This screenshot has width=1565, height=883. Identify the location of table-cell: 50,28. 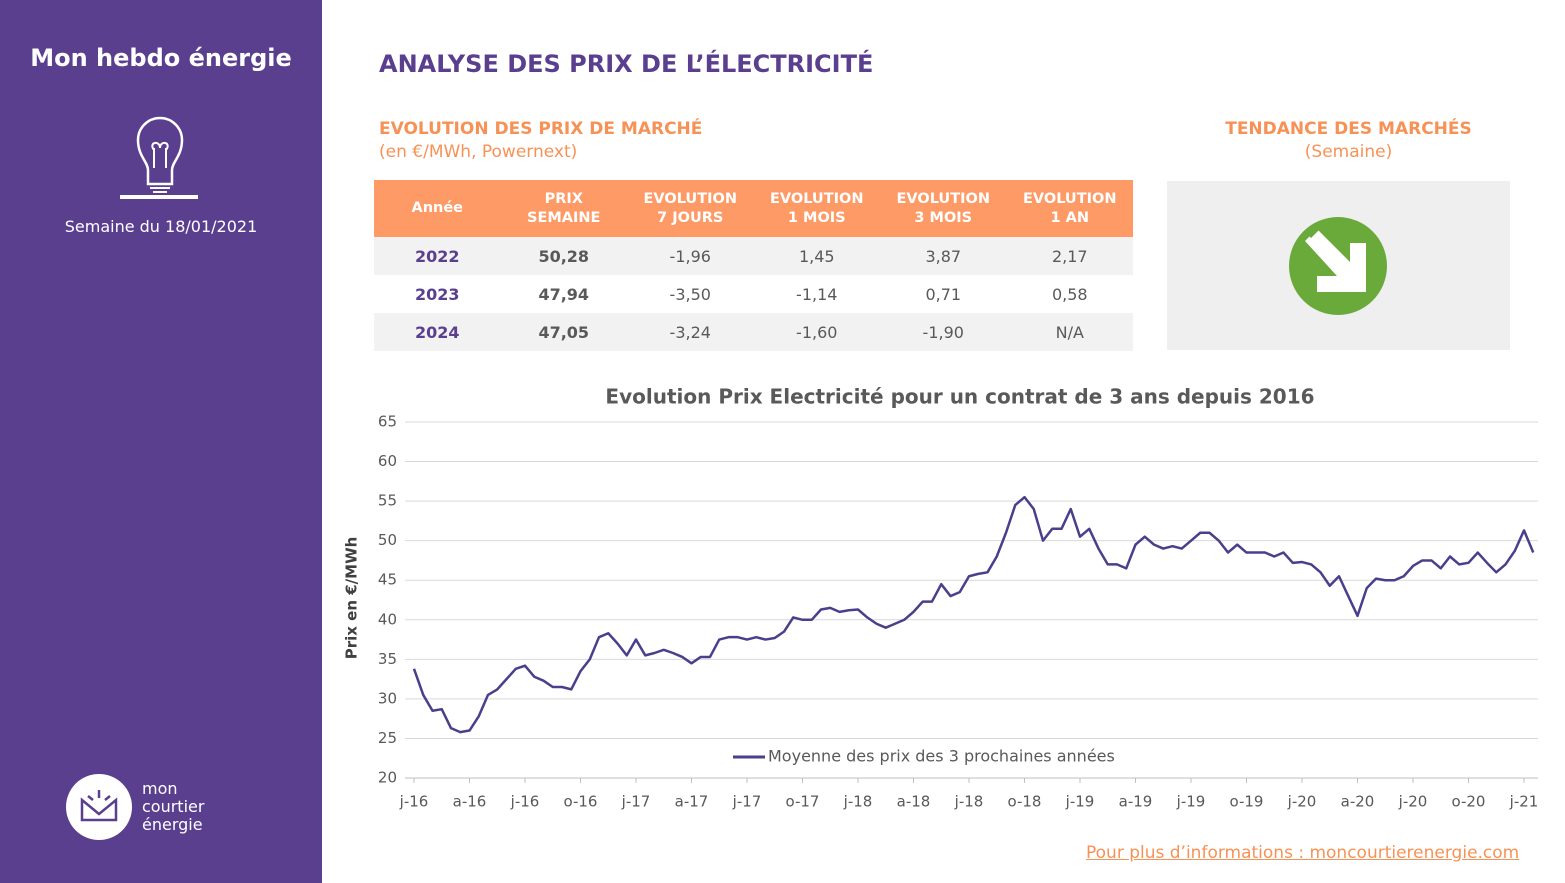
(563, 256).